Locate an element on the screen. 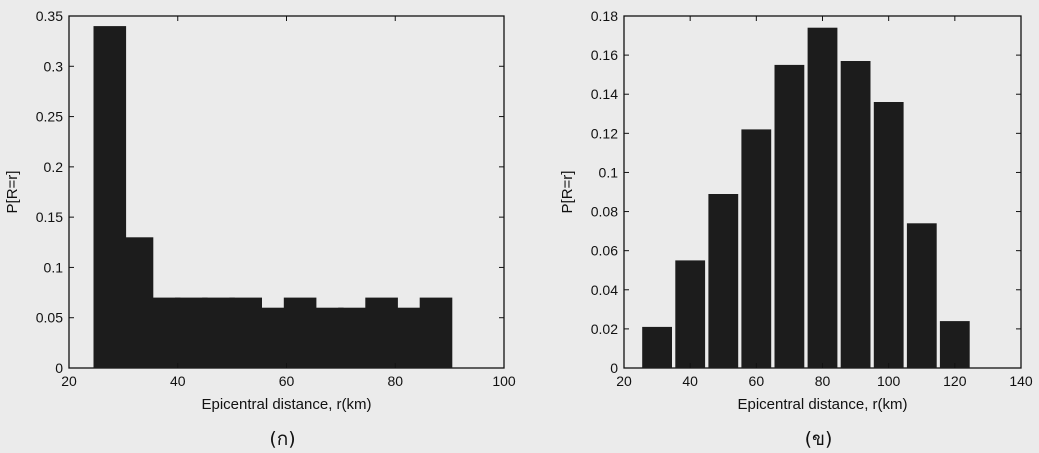  chart-b-x-tick-label: 40 is located at coordinates (690, 381).